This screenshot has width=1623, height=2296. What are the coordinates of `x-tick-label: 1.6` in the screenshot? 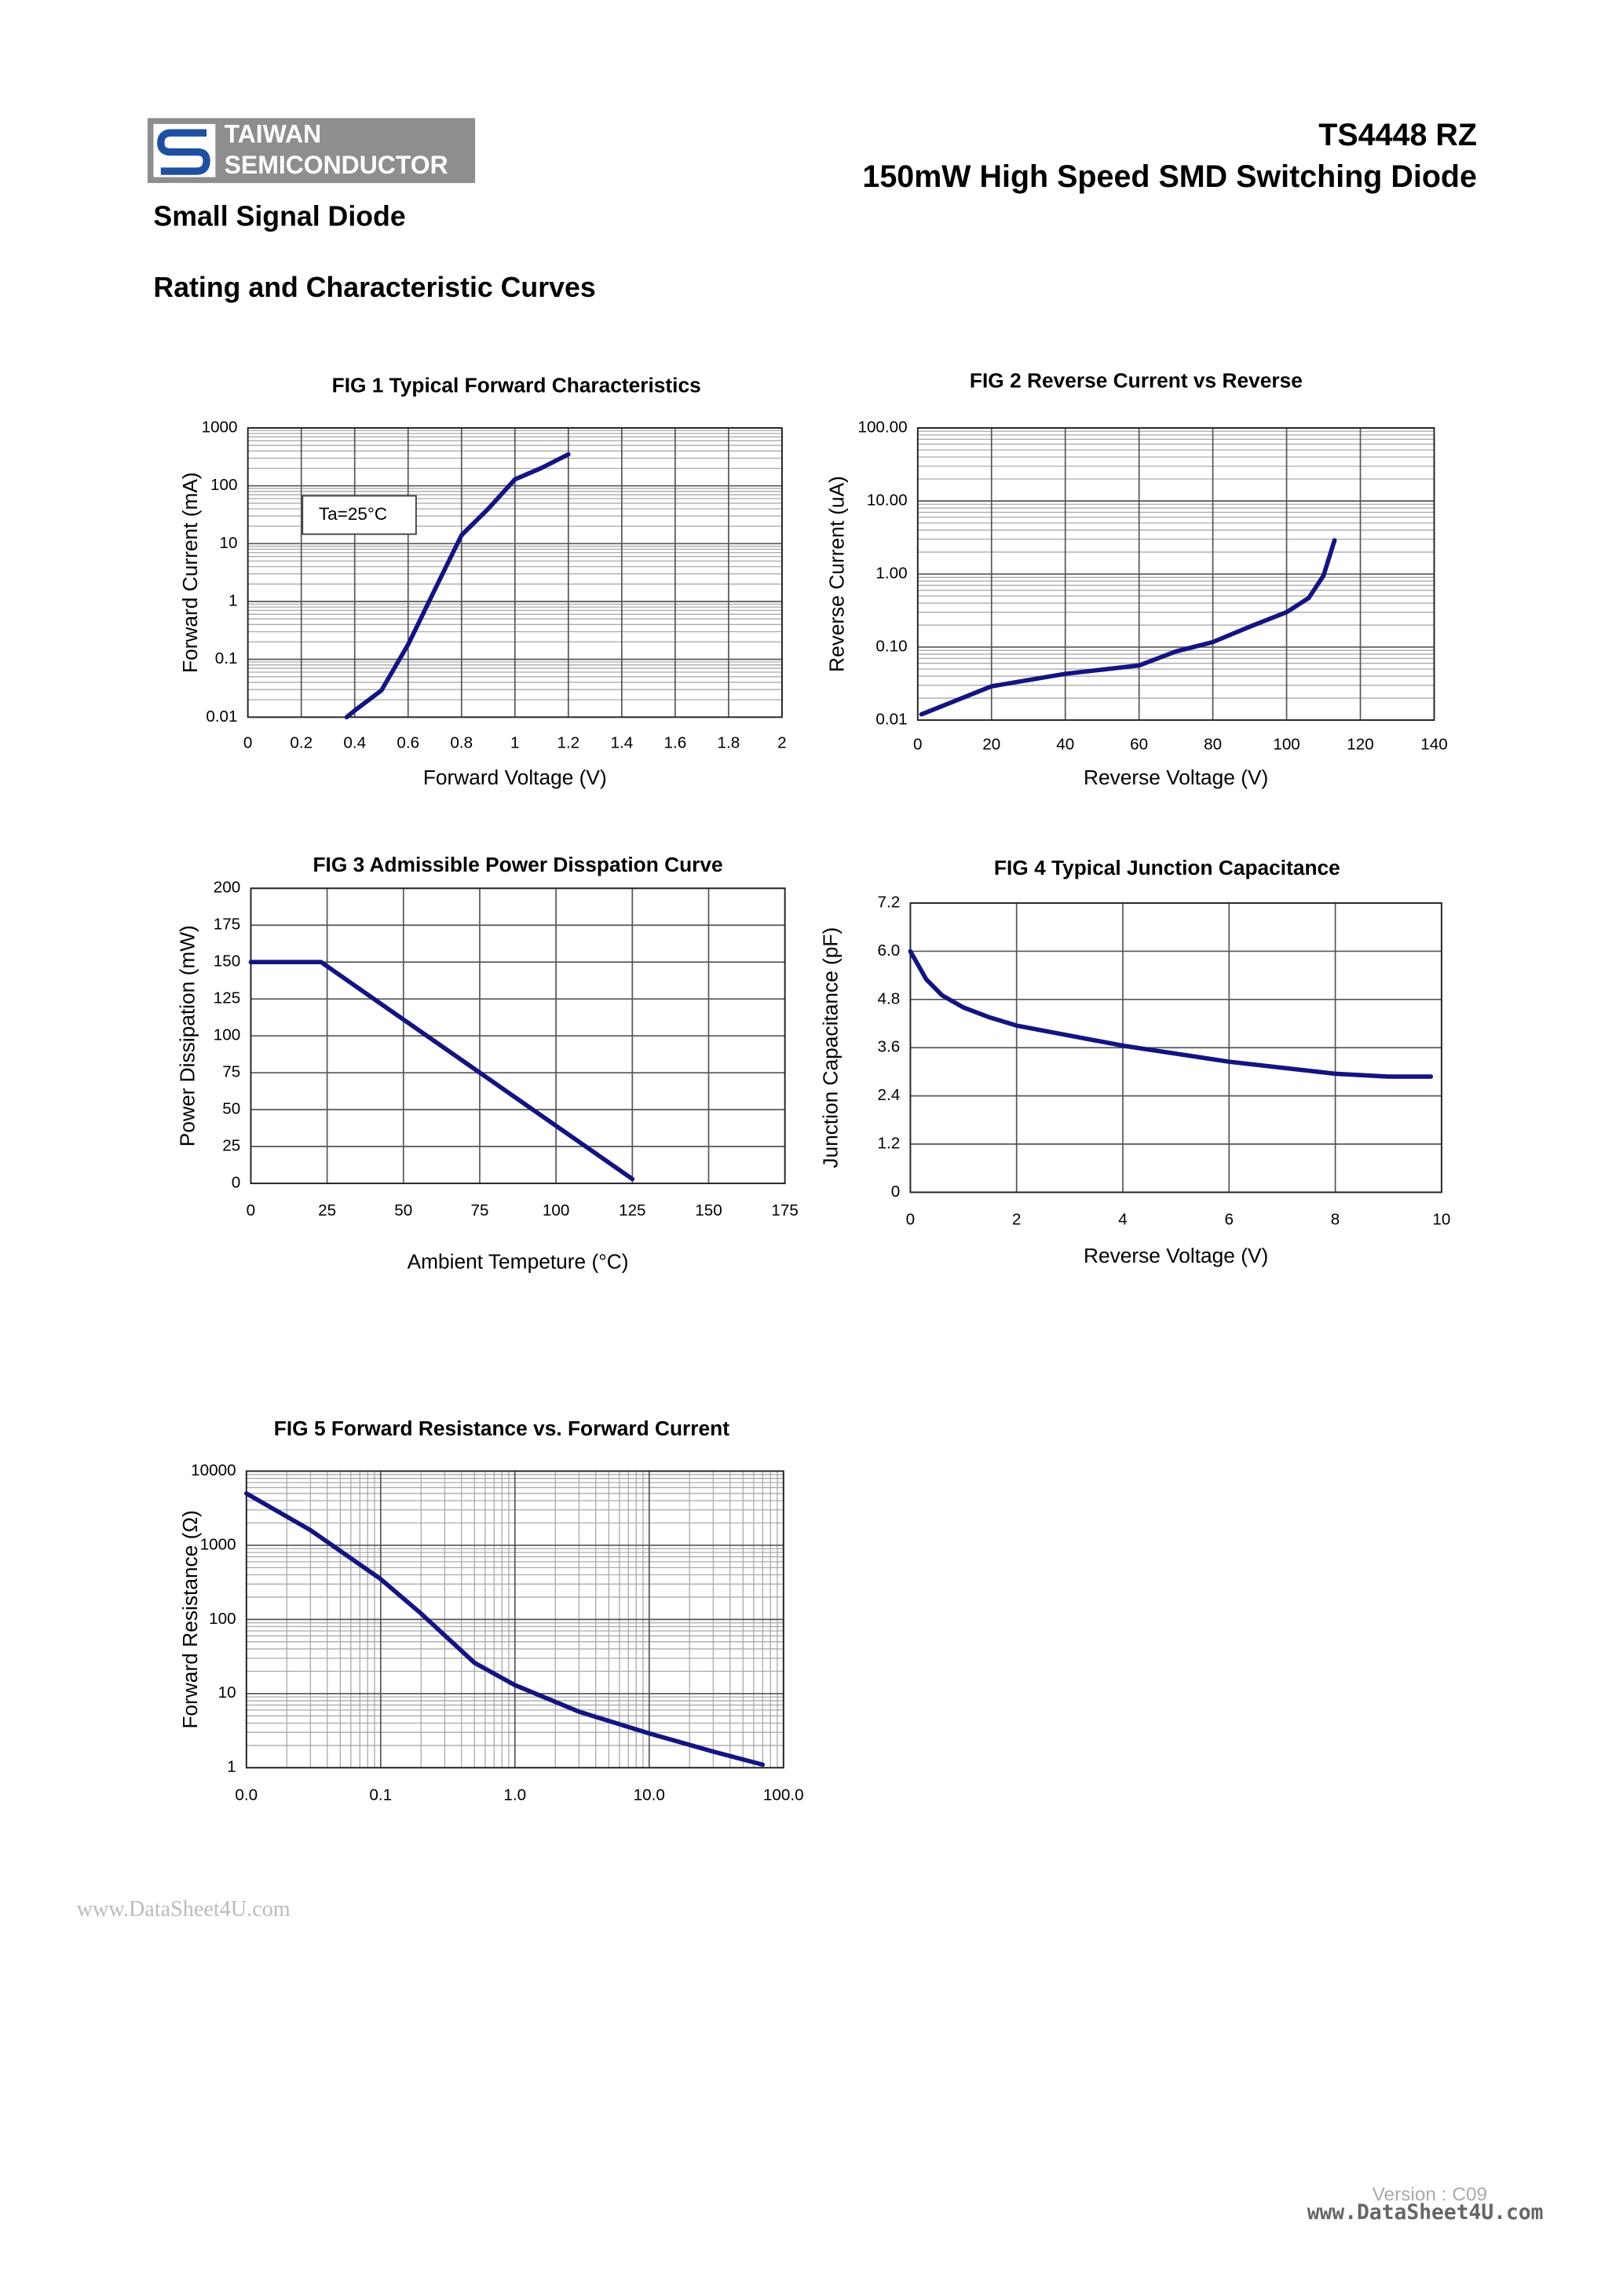 It's located at (675, 743).